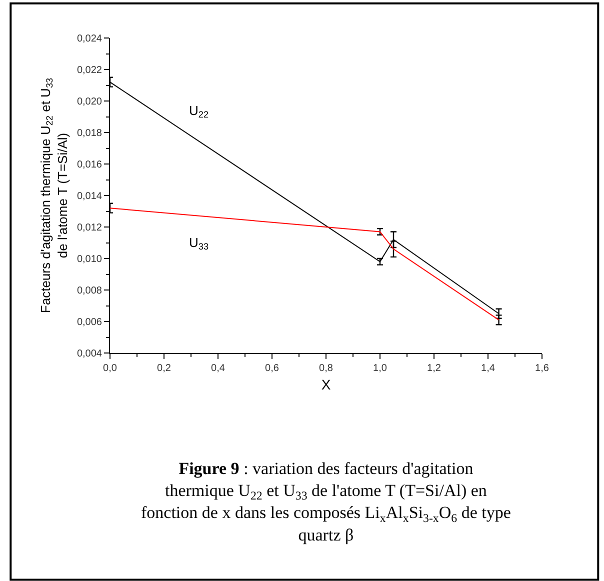 This screenshot has width=604, height=581. Describe the element at coordinates (272, 368) in the screenshot. I see `x-tick-label: 0,6` at that location.